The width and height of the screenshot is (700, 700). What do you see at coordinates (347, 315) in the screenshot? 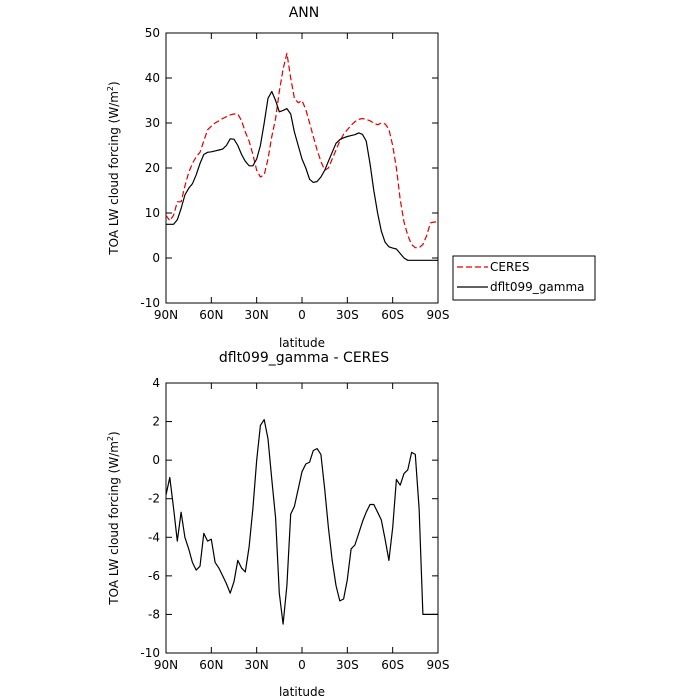
I see `top-x-tick-label: 30S` at bounding box center [347, 315].